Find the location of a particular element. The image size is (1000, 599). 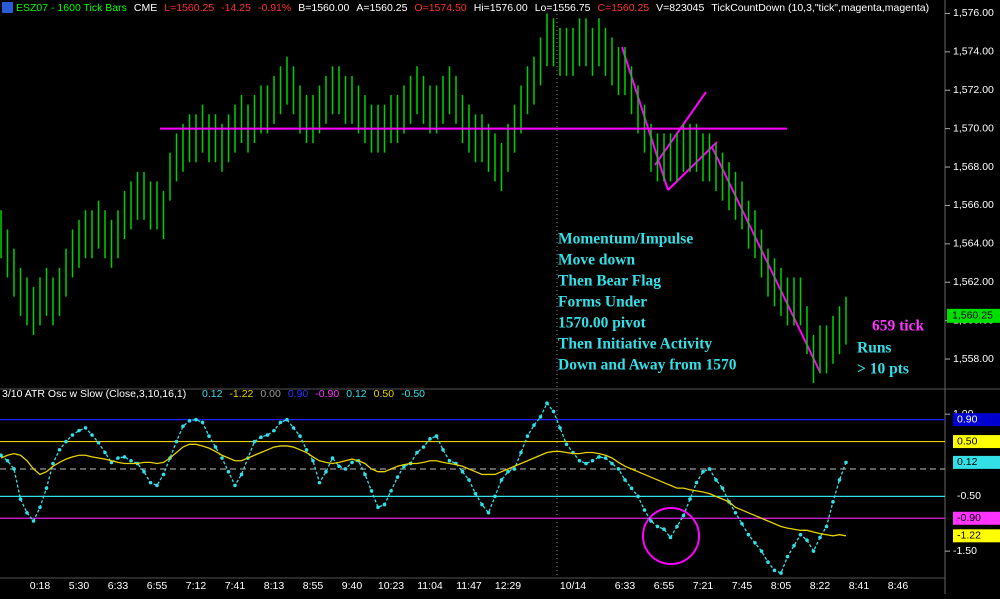

x-tick-label: 8:05 is located at coordinates (781, 586).